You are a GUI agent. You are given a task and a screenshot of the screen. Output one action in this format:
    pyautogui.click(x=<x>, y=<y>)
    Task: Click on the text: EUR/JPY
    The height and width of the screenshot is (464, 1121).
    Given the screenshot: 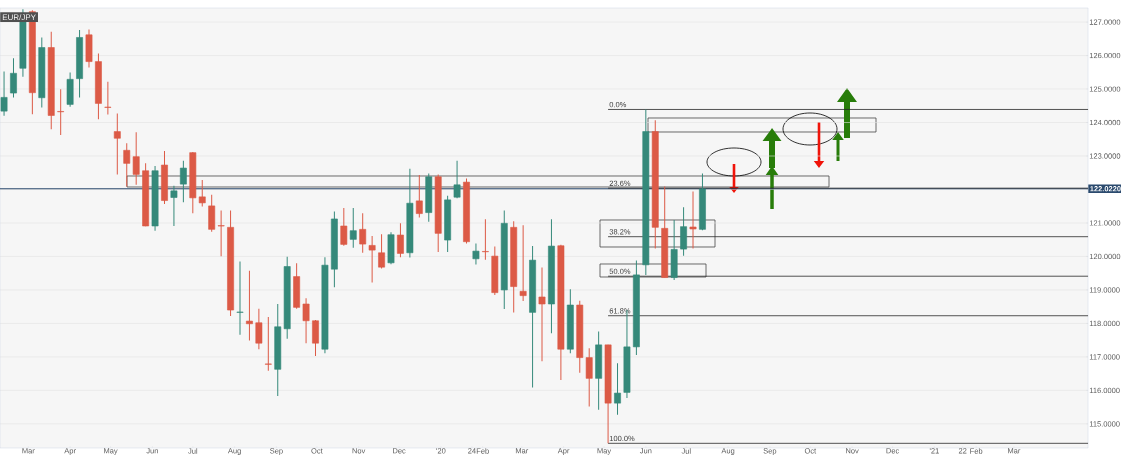 What is the action you would take?
    pyautogui.click(x=19, y=17)
    